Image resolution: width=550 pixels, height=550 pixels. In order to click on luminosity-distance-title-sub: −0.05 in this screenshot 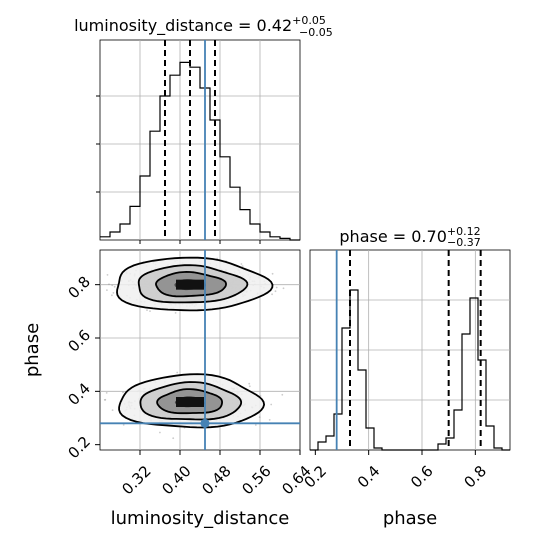, I will do `click(316, 32)`.